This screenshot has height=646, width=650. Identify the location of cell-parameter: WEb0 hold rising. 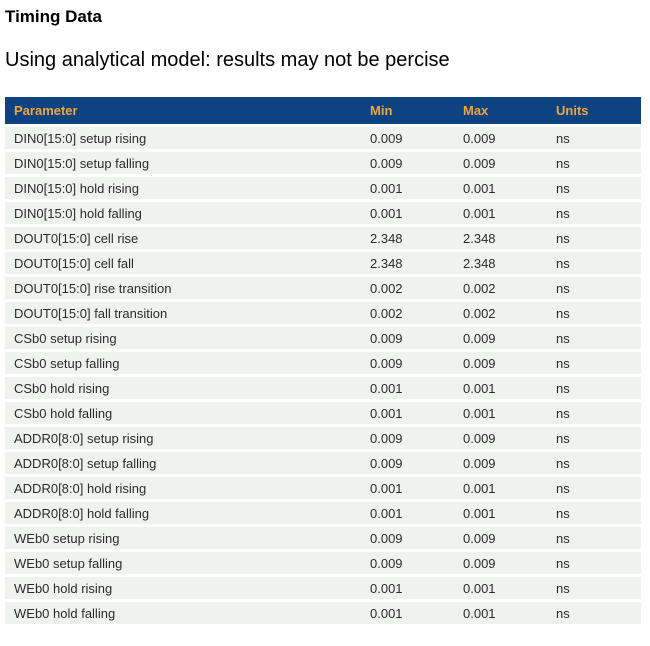
(183, 588).